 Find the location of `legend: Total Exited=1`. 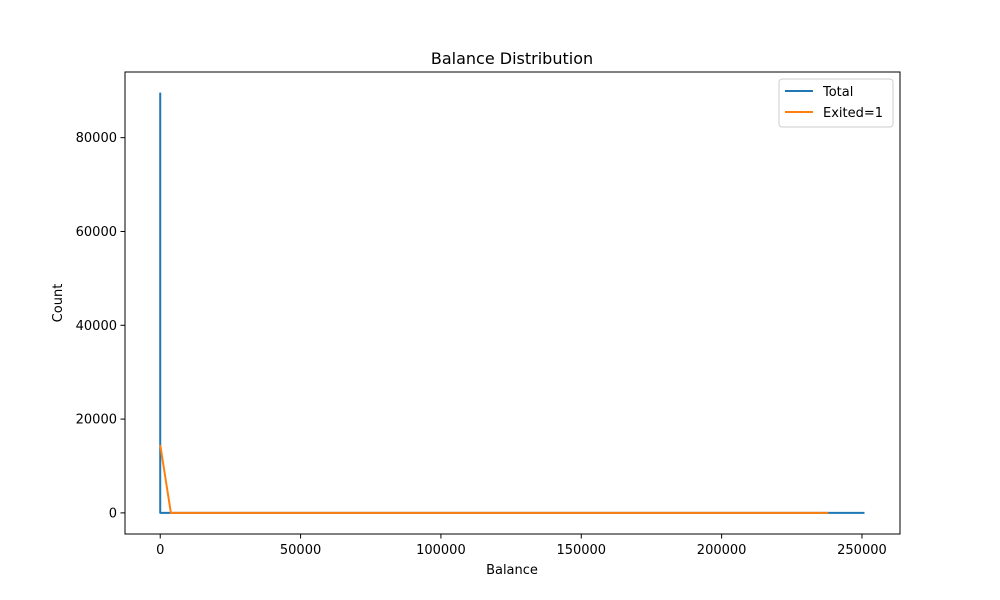

legend: Total Exited=1 is located at coordinates (836, 103).